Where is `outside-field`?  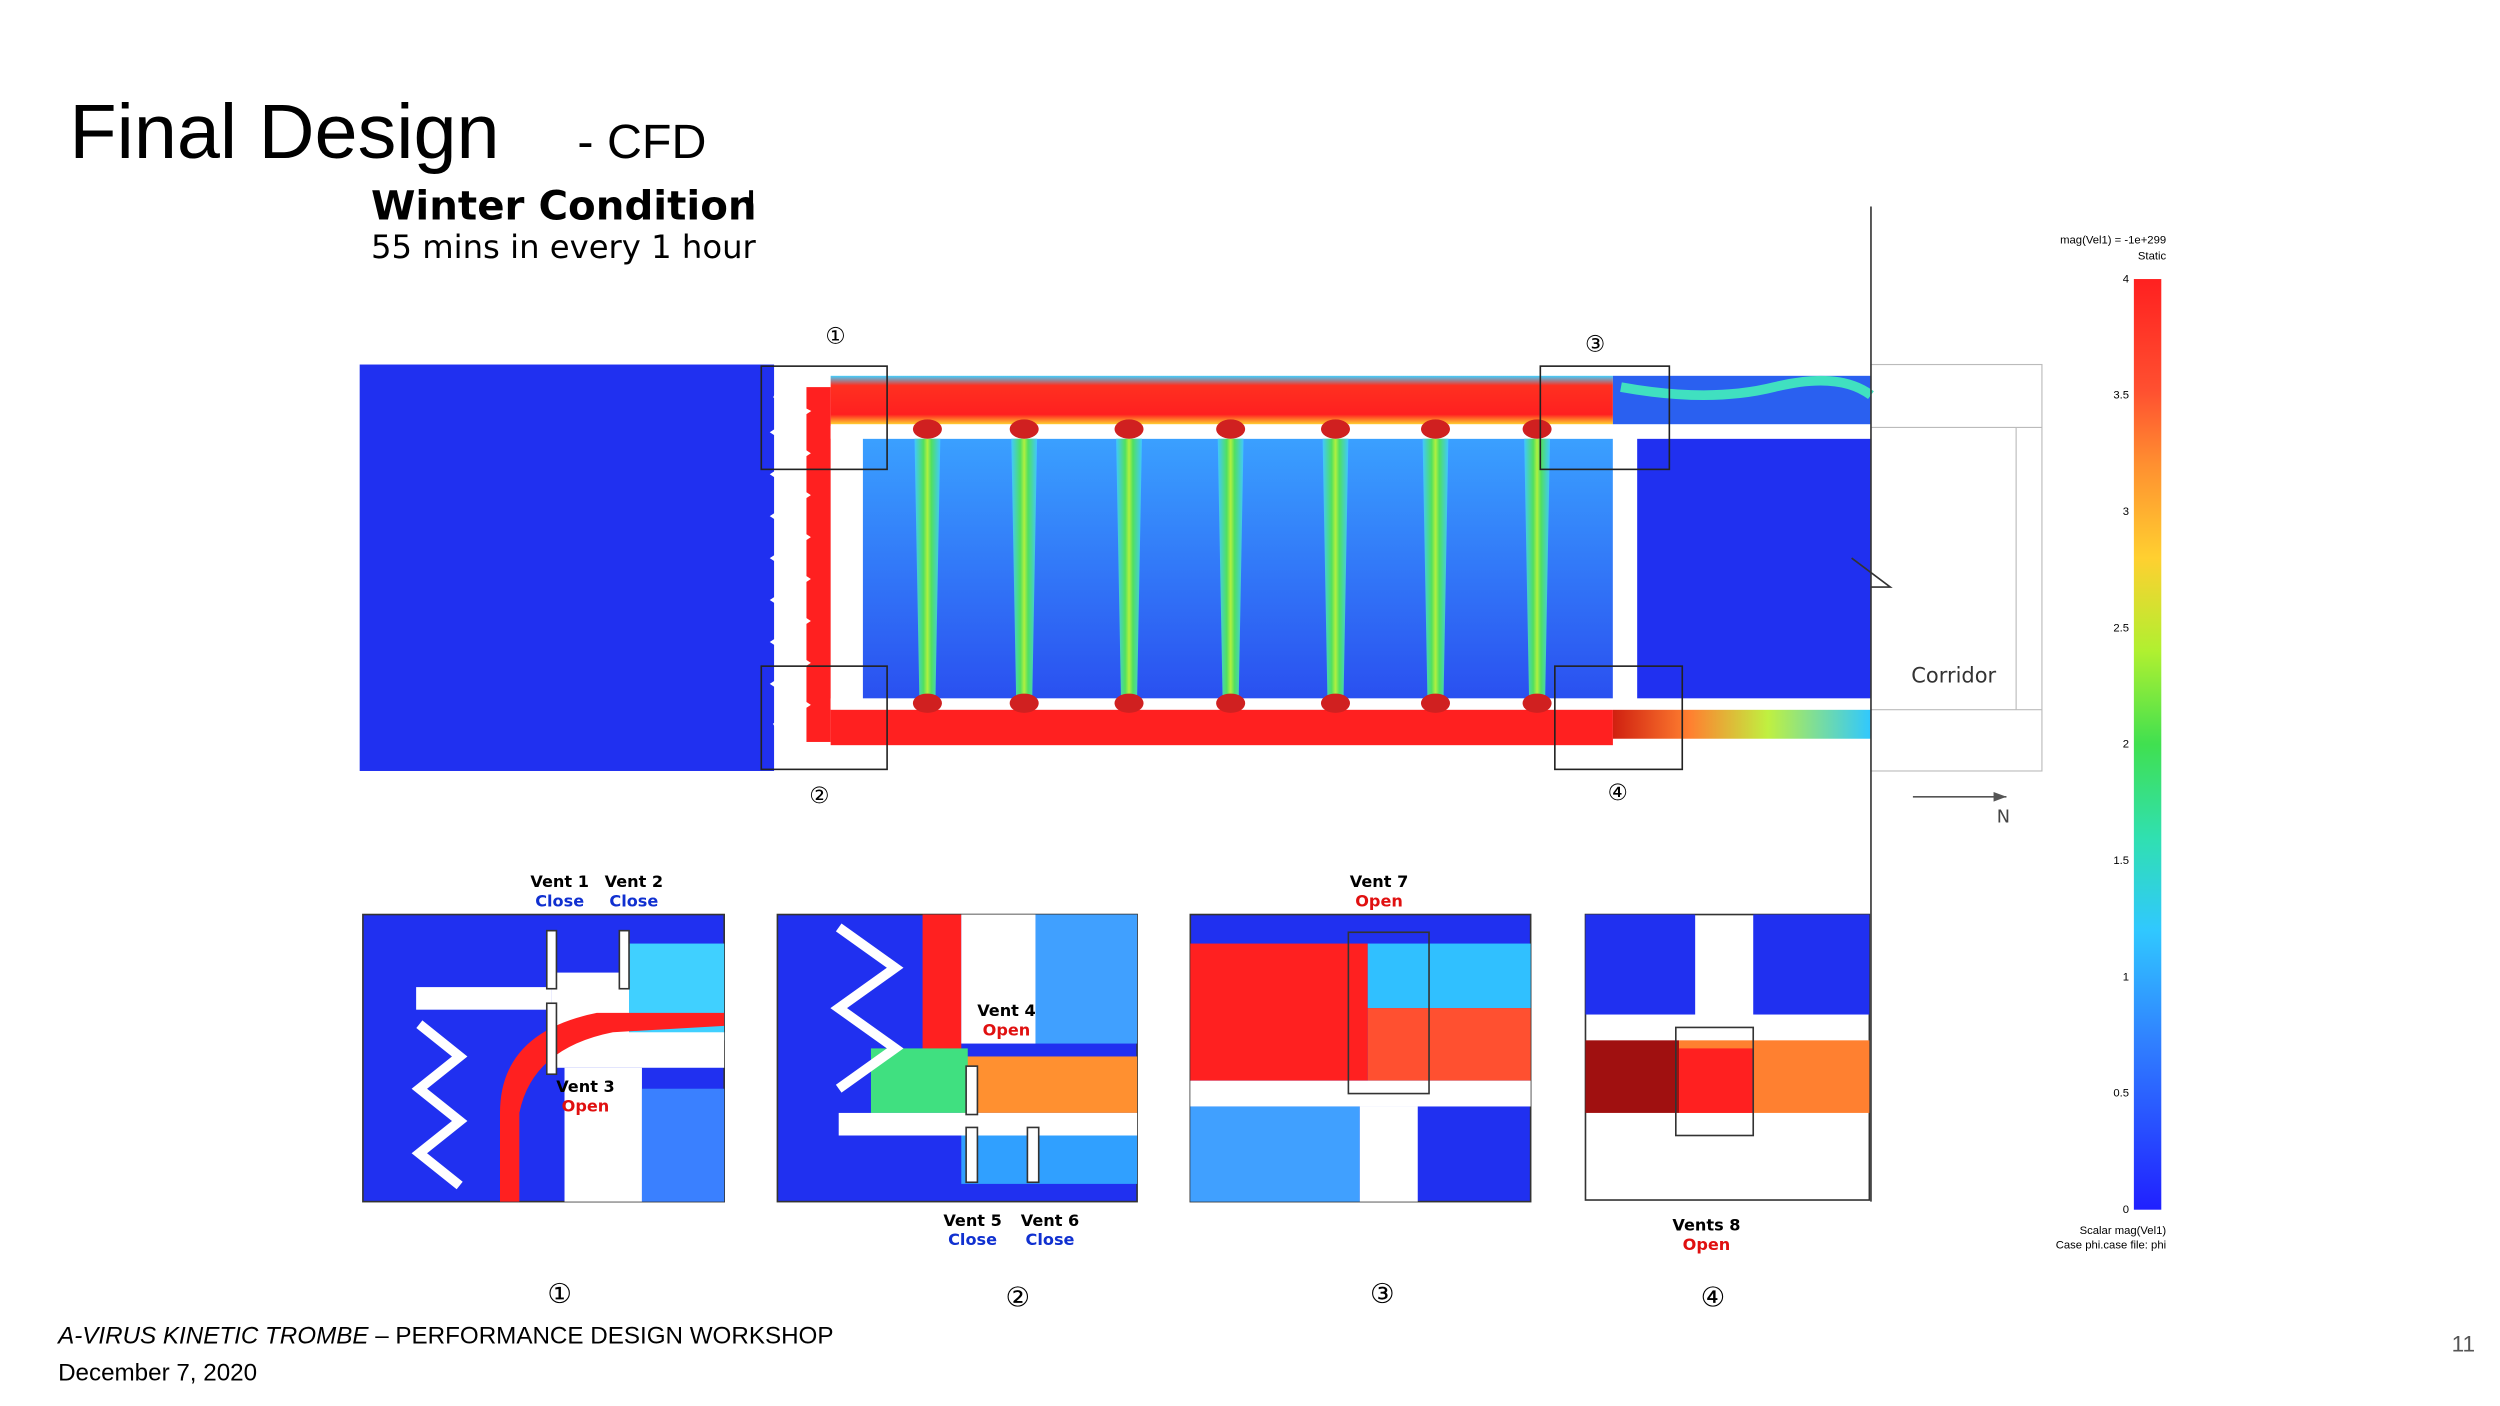 outside-field is located at coordinates (567, 567).